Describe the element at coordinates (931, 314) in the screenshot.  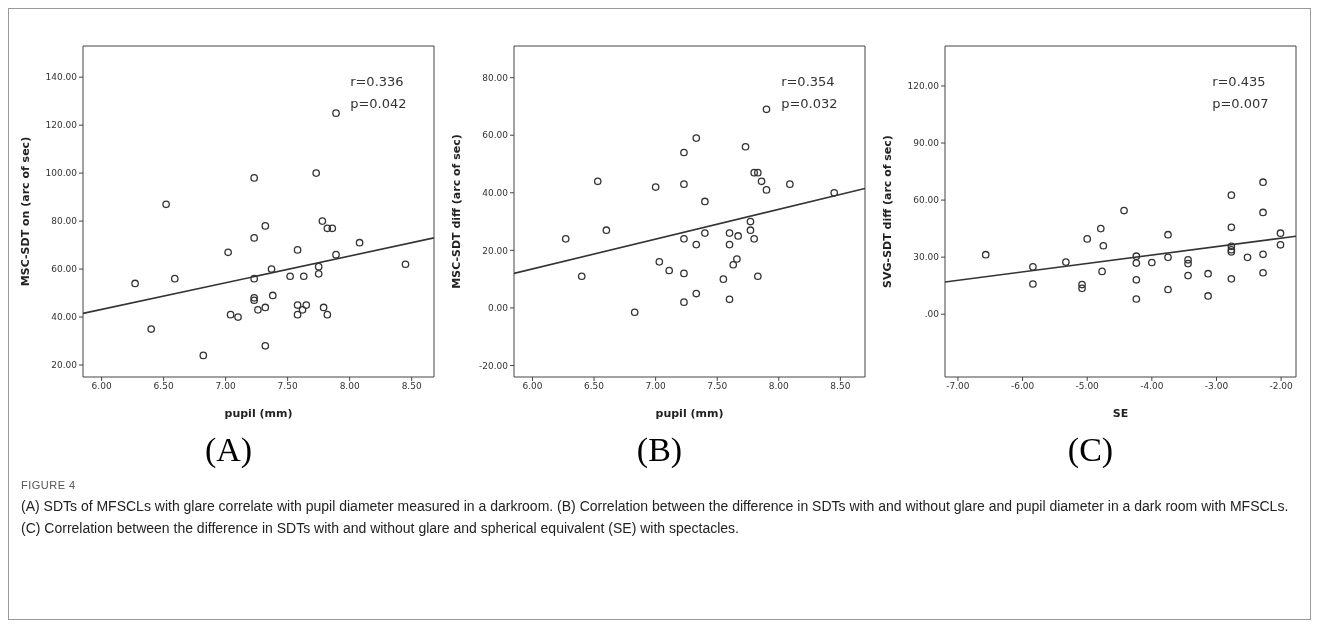
I see `y-tick-label: .00` at that location.